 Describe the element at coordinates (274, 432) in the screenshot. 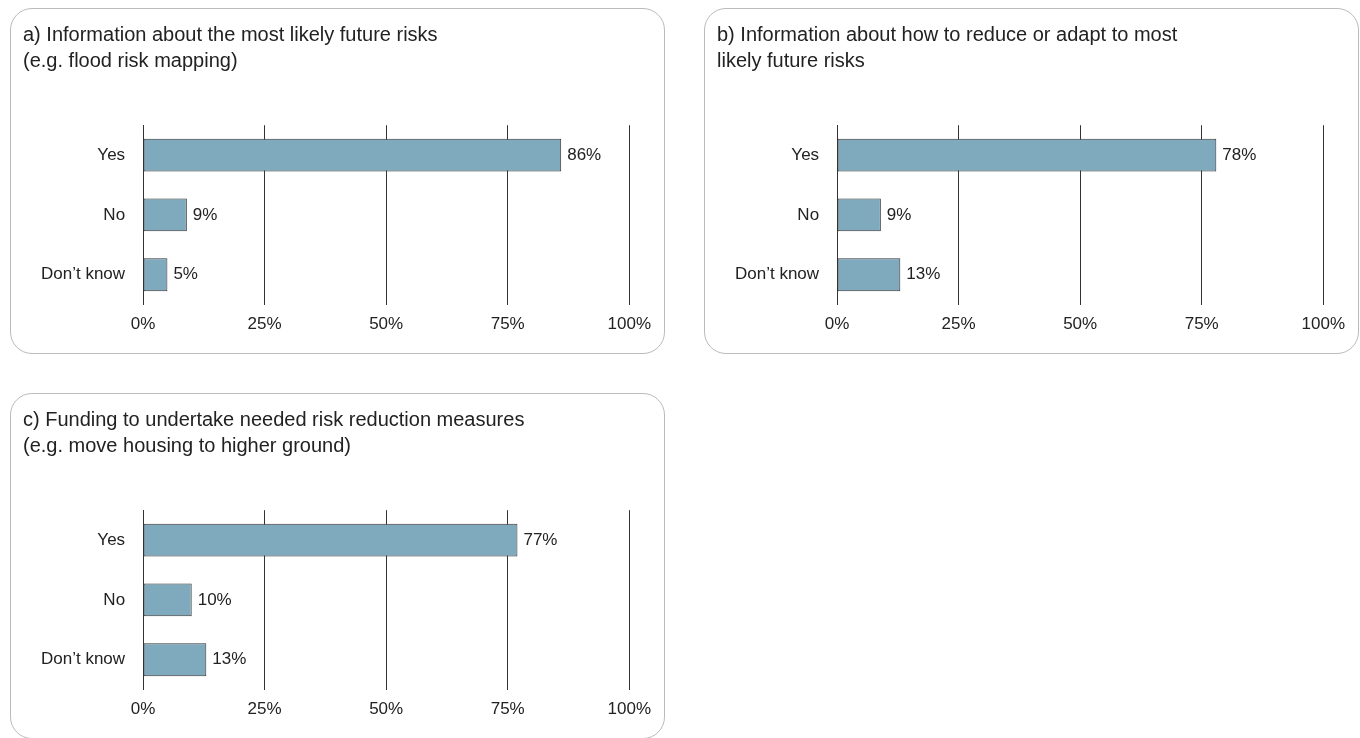

I see `chart-title: c) Funding to undertake needed risk reduction measures (e.g. move housing to higher ground)` at that location.